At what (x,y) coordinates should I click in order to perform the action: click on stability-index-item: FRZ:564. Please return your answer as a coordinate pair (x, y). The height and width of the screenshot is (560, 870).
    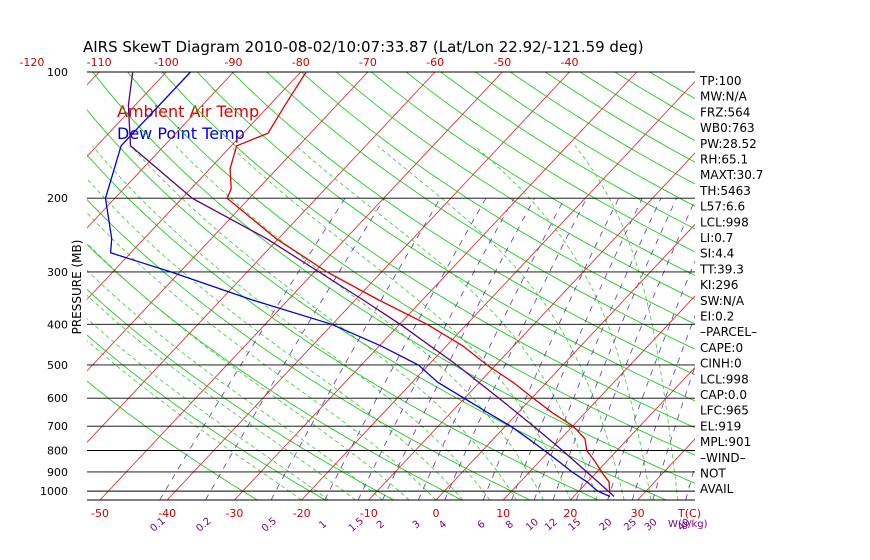
    Looking at the image, I should click on (725, 112).